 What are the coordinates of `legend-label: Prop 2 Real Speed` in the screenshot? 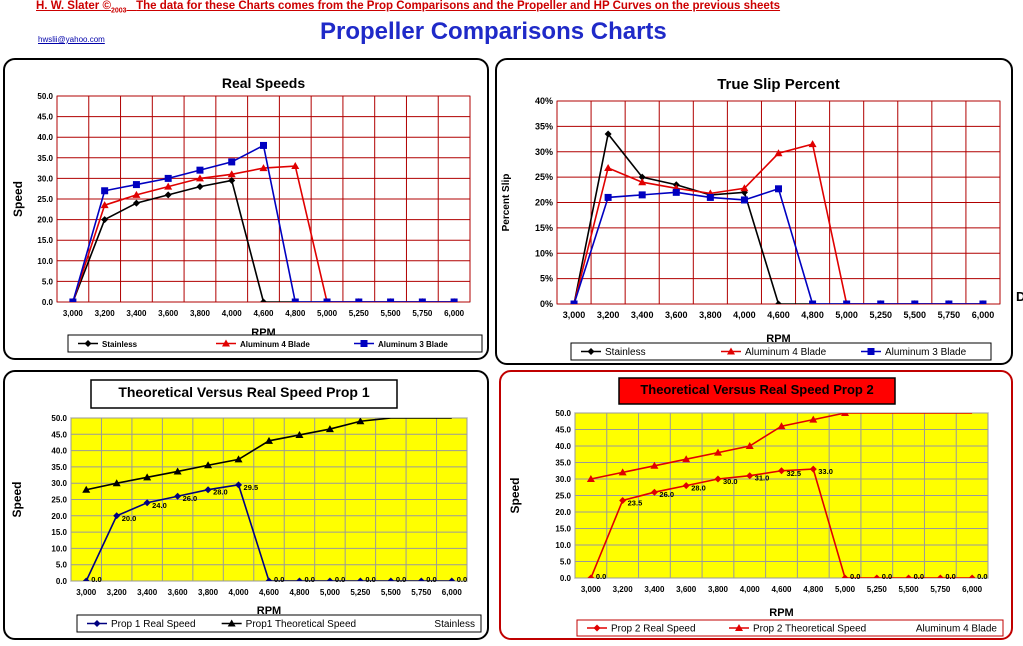 It's located at (653, 629).